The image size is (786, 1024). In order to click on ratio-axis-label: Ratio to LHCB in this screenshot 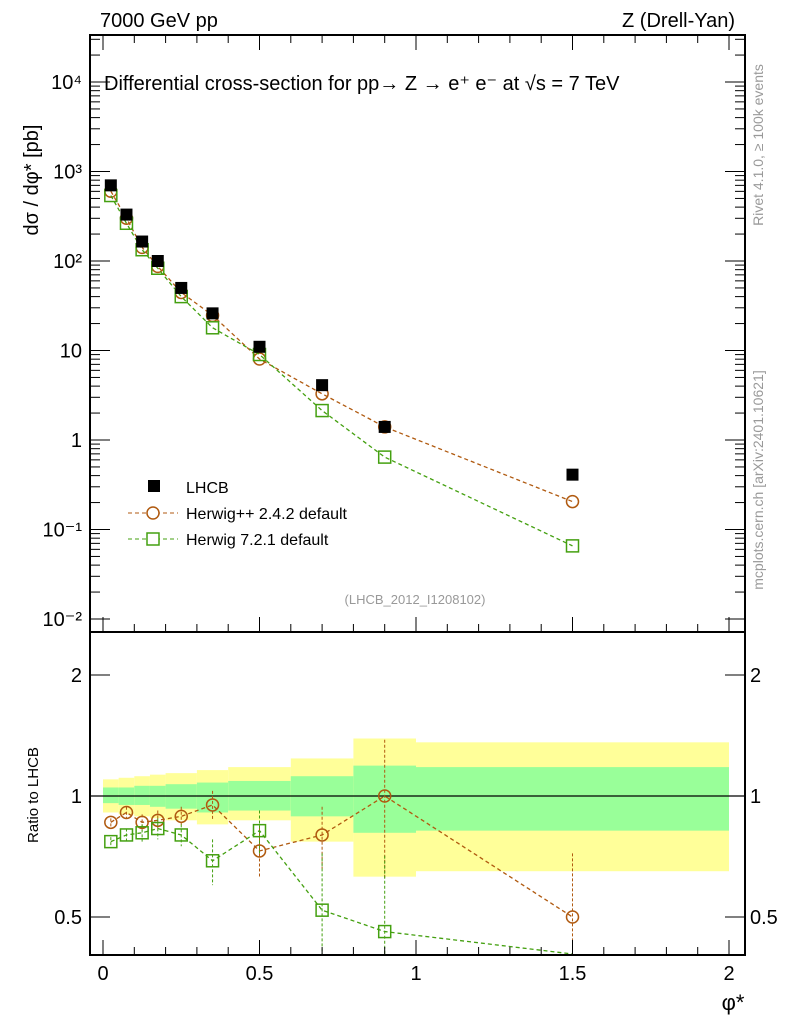, I will do `click(33, 795)`.